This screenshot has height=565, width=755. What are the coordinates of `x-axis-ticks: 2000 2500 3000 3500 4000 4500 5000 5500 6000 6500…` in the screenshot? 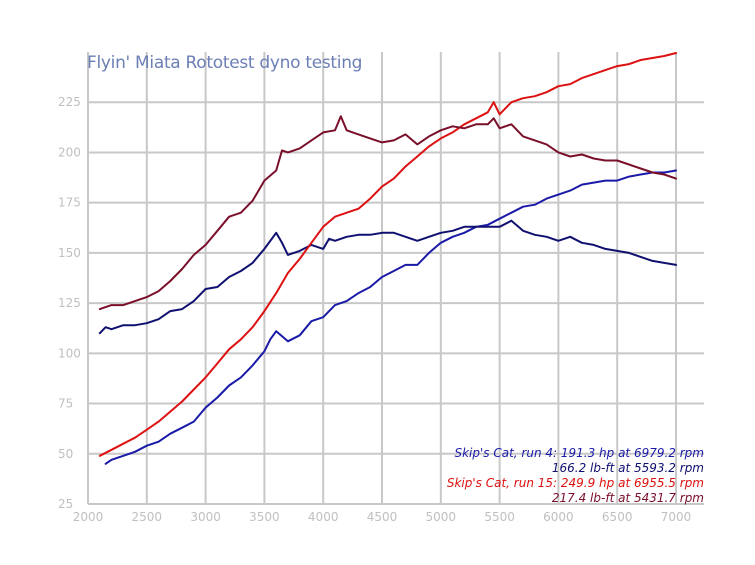 It's located at (382, 517).